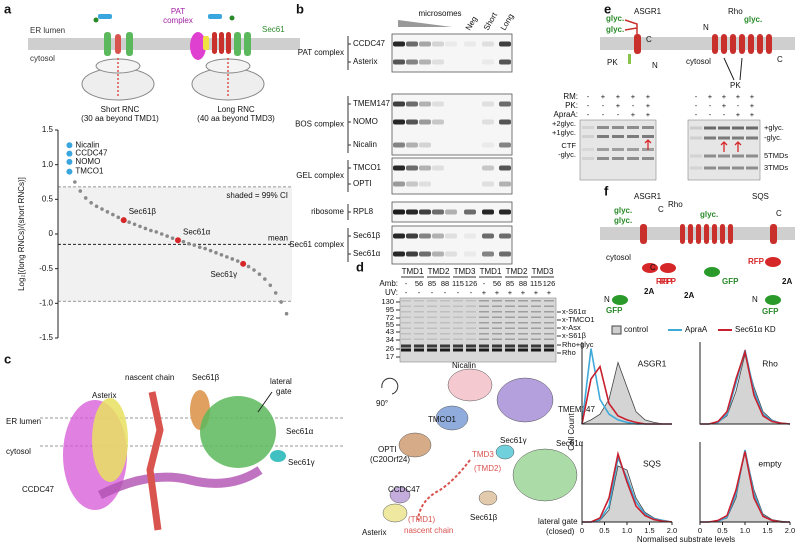 This screenshot has width=800, height=546. Describe the element at coordinates (206, 377) in the screenshot. I see `structure-label: Sec61β` at that location.